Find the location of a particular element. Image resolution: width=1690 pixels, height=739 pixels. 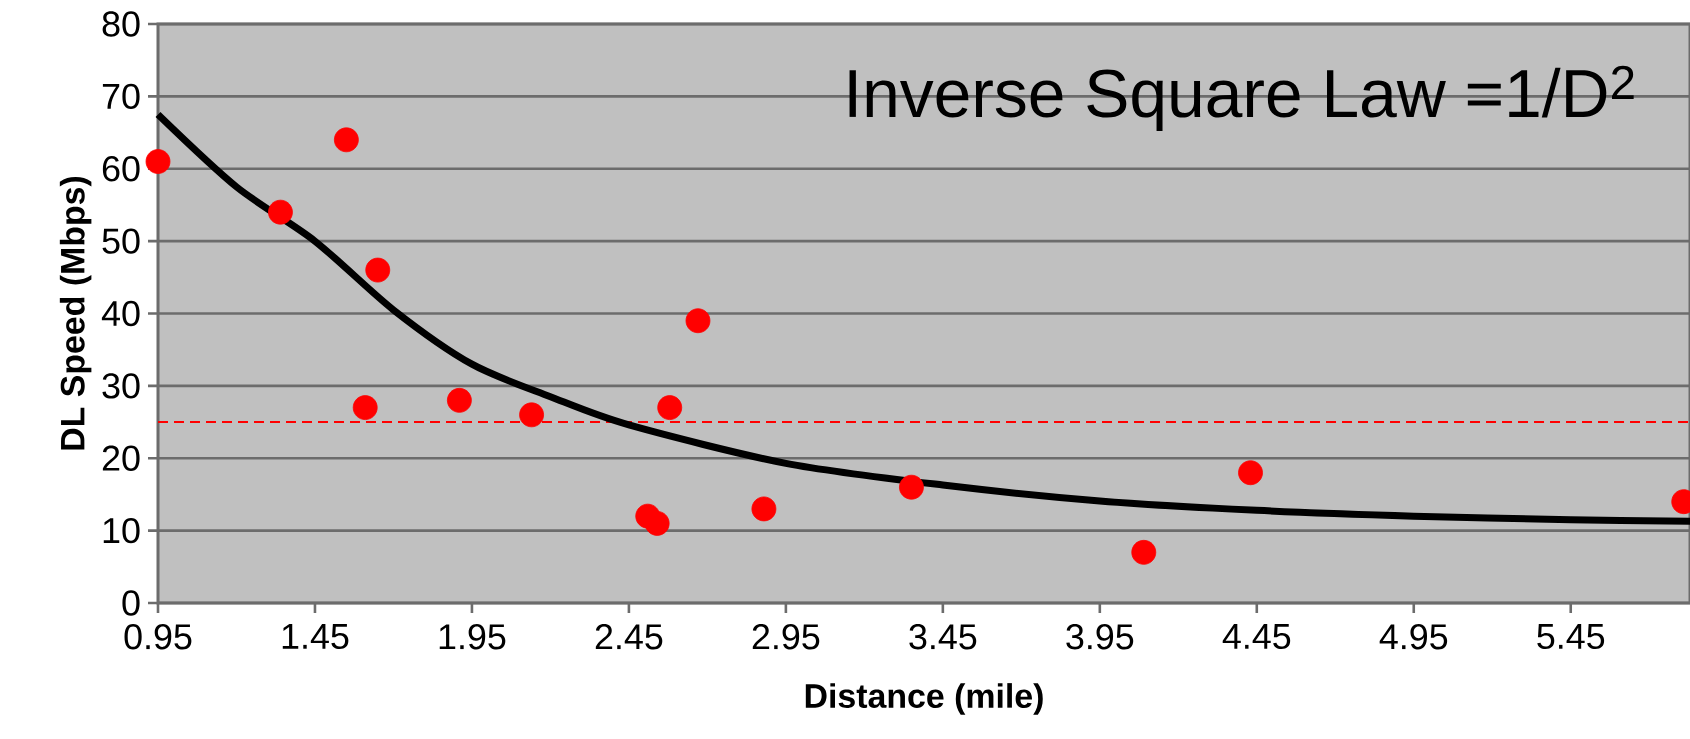

x-tick-label: 3.95 is located at coordinates (1100, 637).